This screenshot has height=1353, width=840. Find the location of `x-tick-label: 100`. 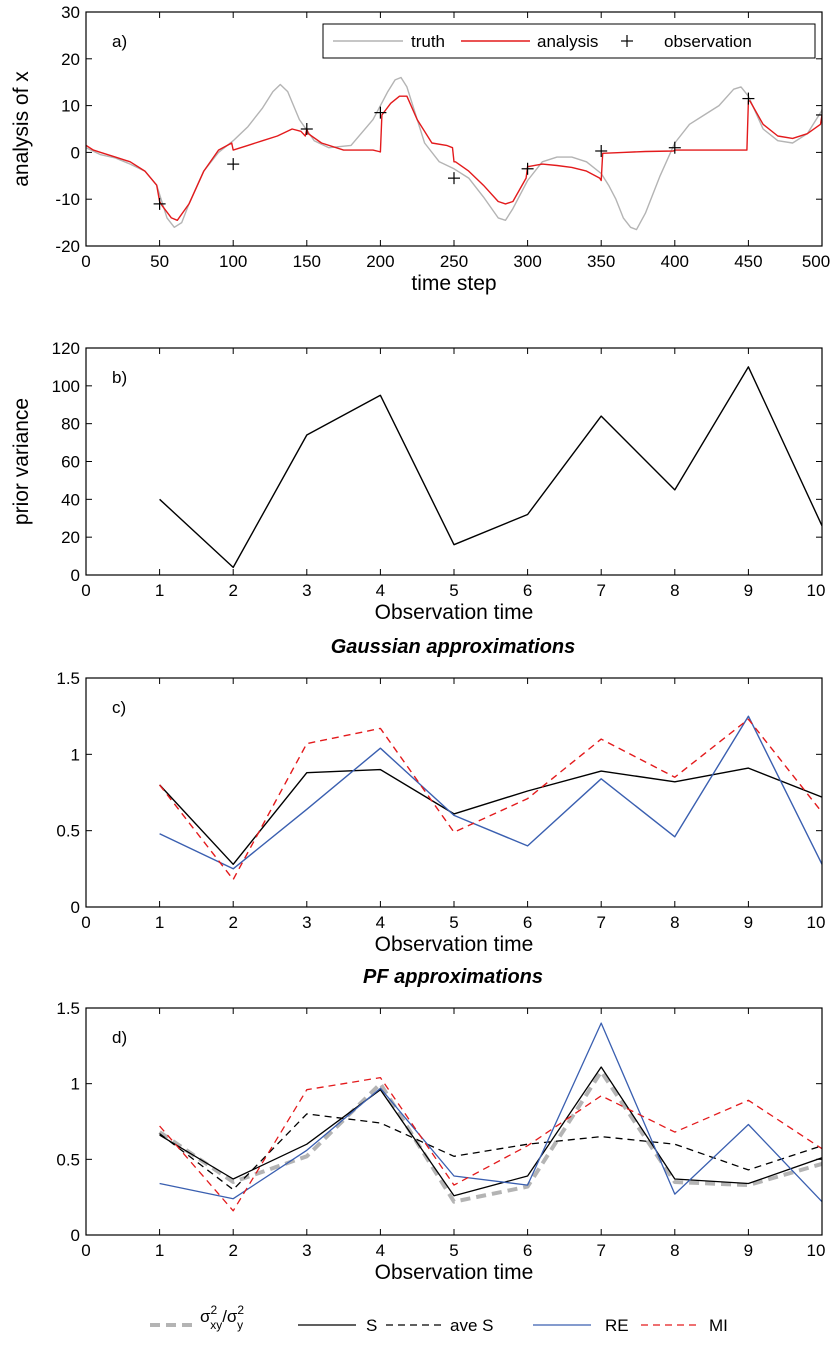

x-tick-label: 100 is located at coordinates (233, 261).